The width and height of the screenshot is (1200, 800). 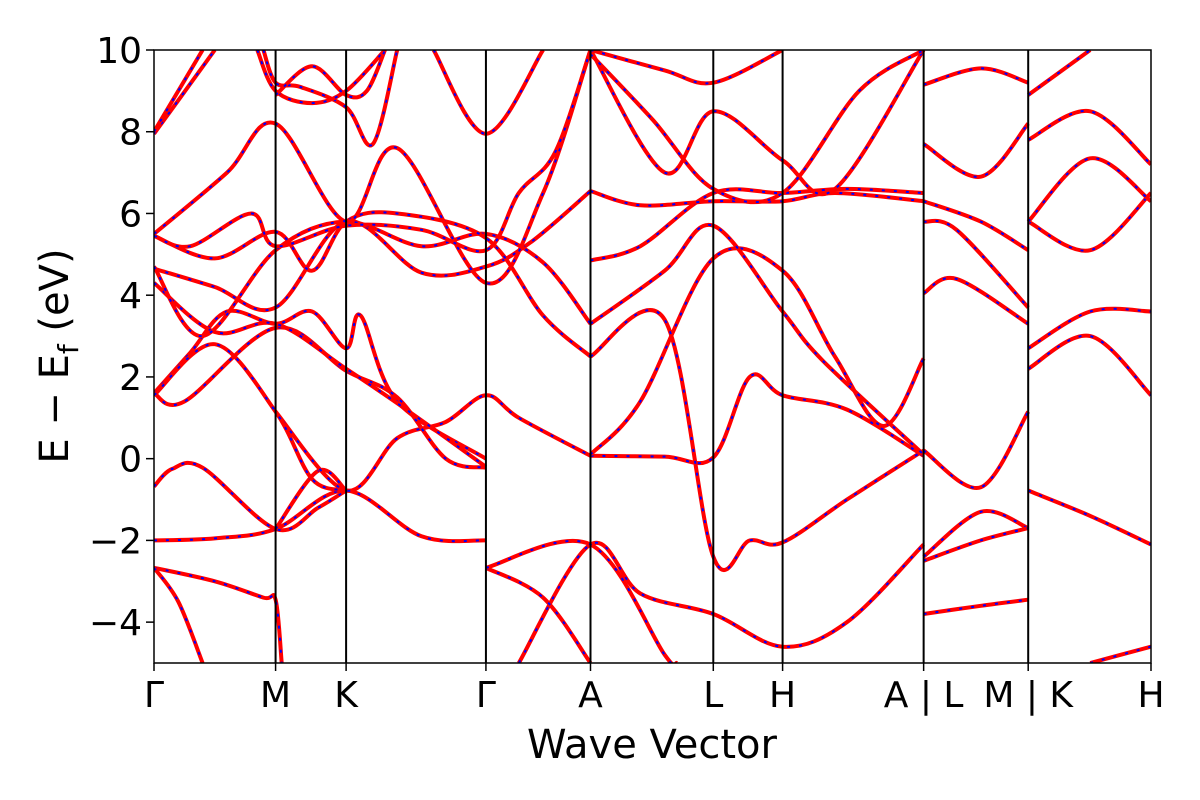 What do you see at coordinates (713, 695) in the screenshot?
I see `x-tick-label: L` at bounding box center [713, 695].